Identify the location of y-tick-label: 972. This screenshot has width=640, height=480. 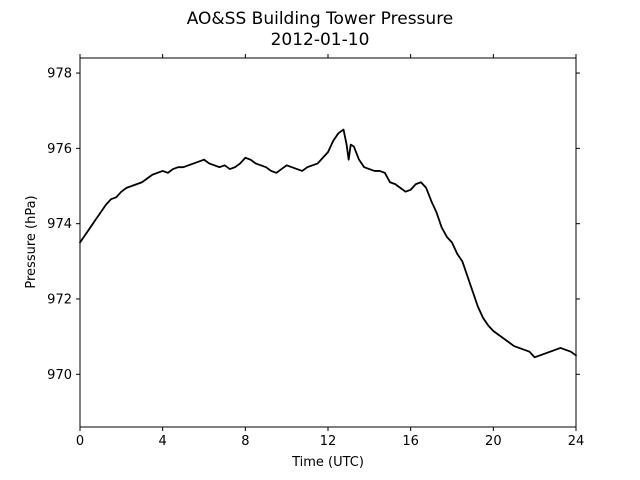
(59, 299).